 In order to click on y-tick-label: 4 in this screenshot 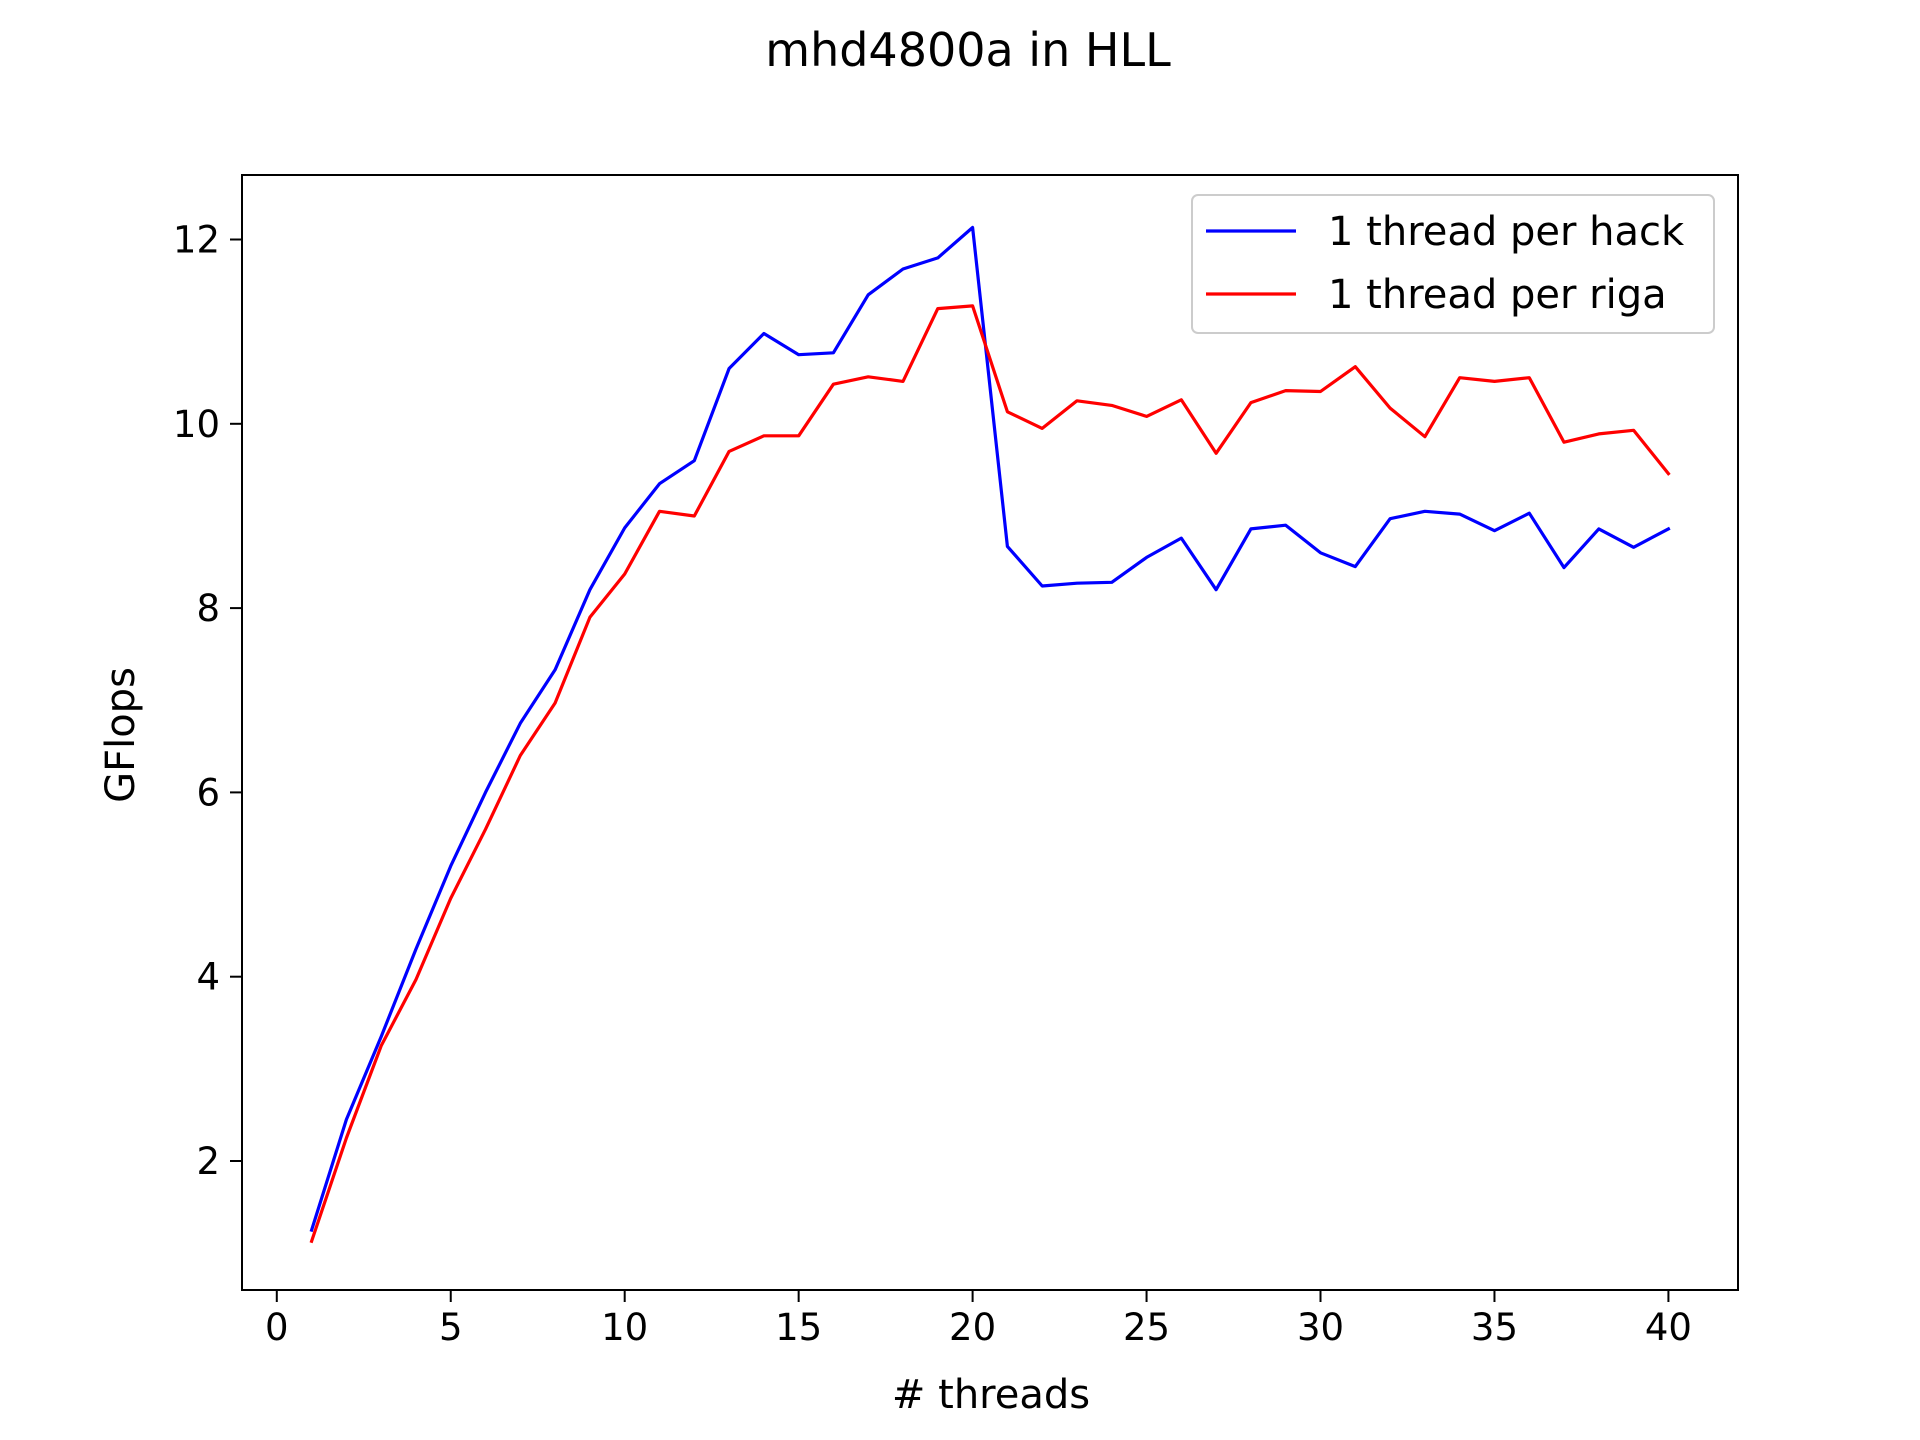, I will do `click(208, 977)`.